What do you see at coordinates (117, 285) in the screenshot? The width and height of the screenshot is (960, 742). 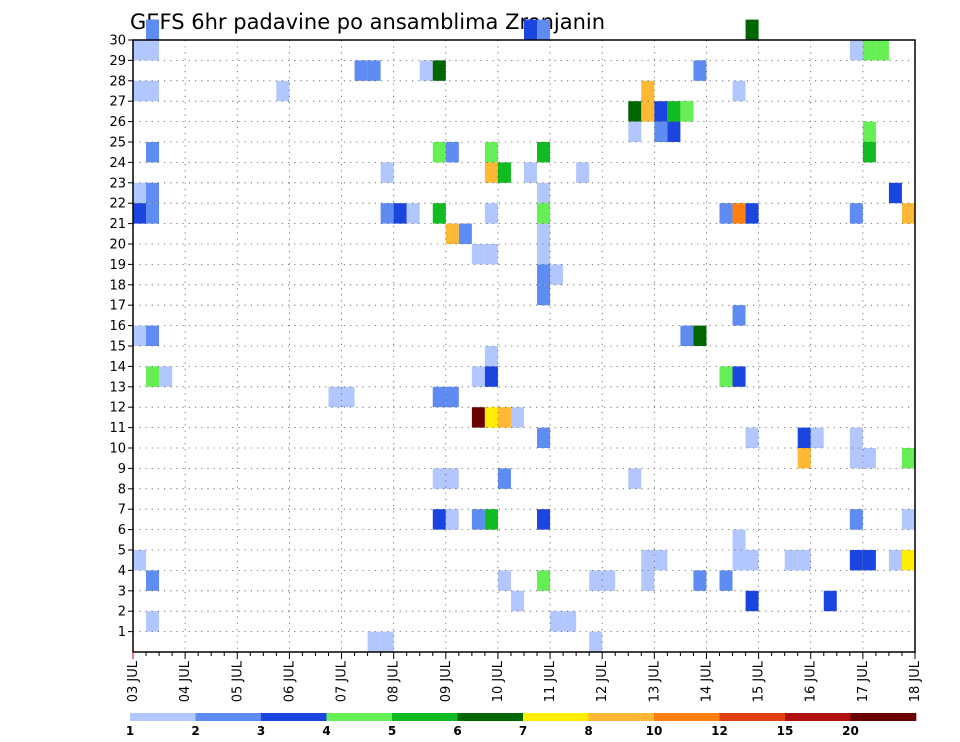 I see `y-tick-label: 18` at bounding box center [117, 285].